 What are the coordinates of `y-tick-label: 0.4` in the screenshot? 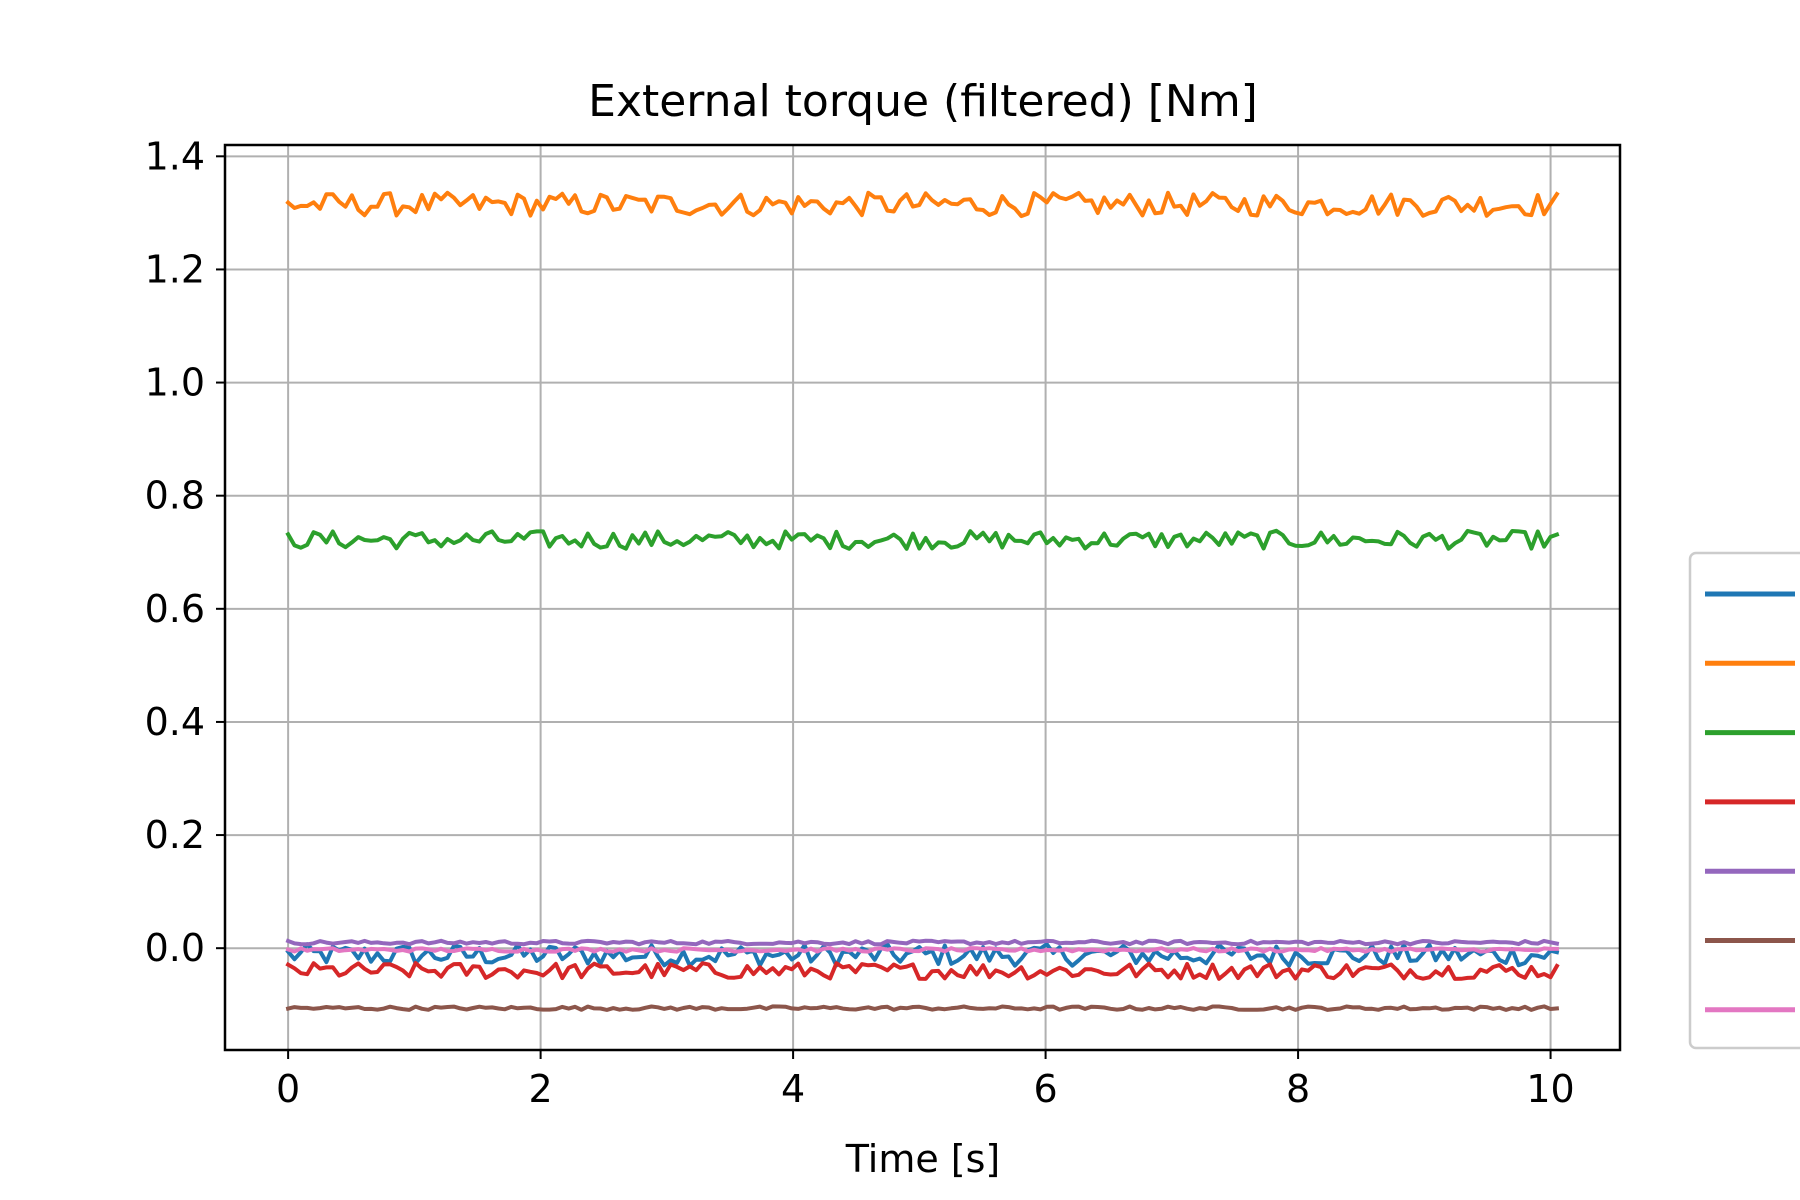 It's located at (175, 722).